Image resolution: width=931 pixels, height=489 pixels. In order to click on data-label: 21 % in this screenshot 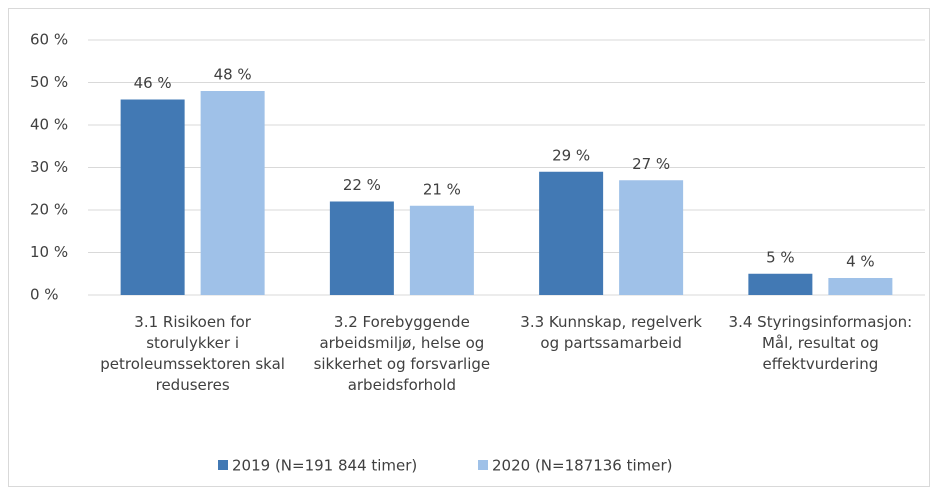, I will do `click(442, 189)`.